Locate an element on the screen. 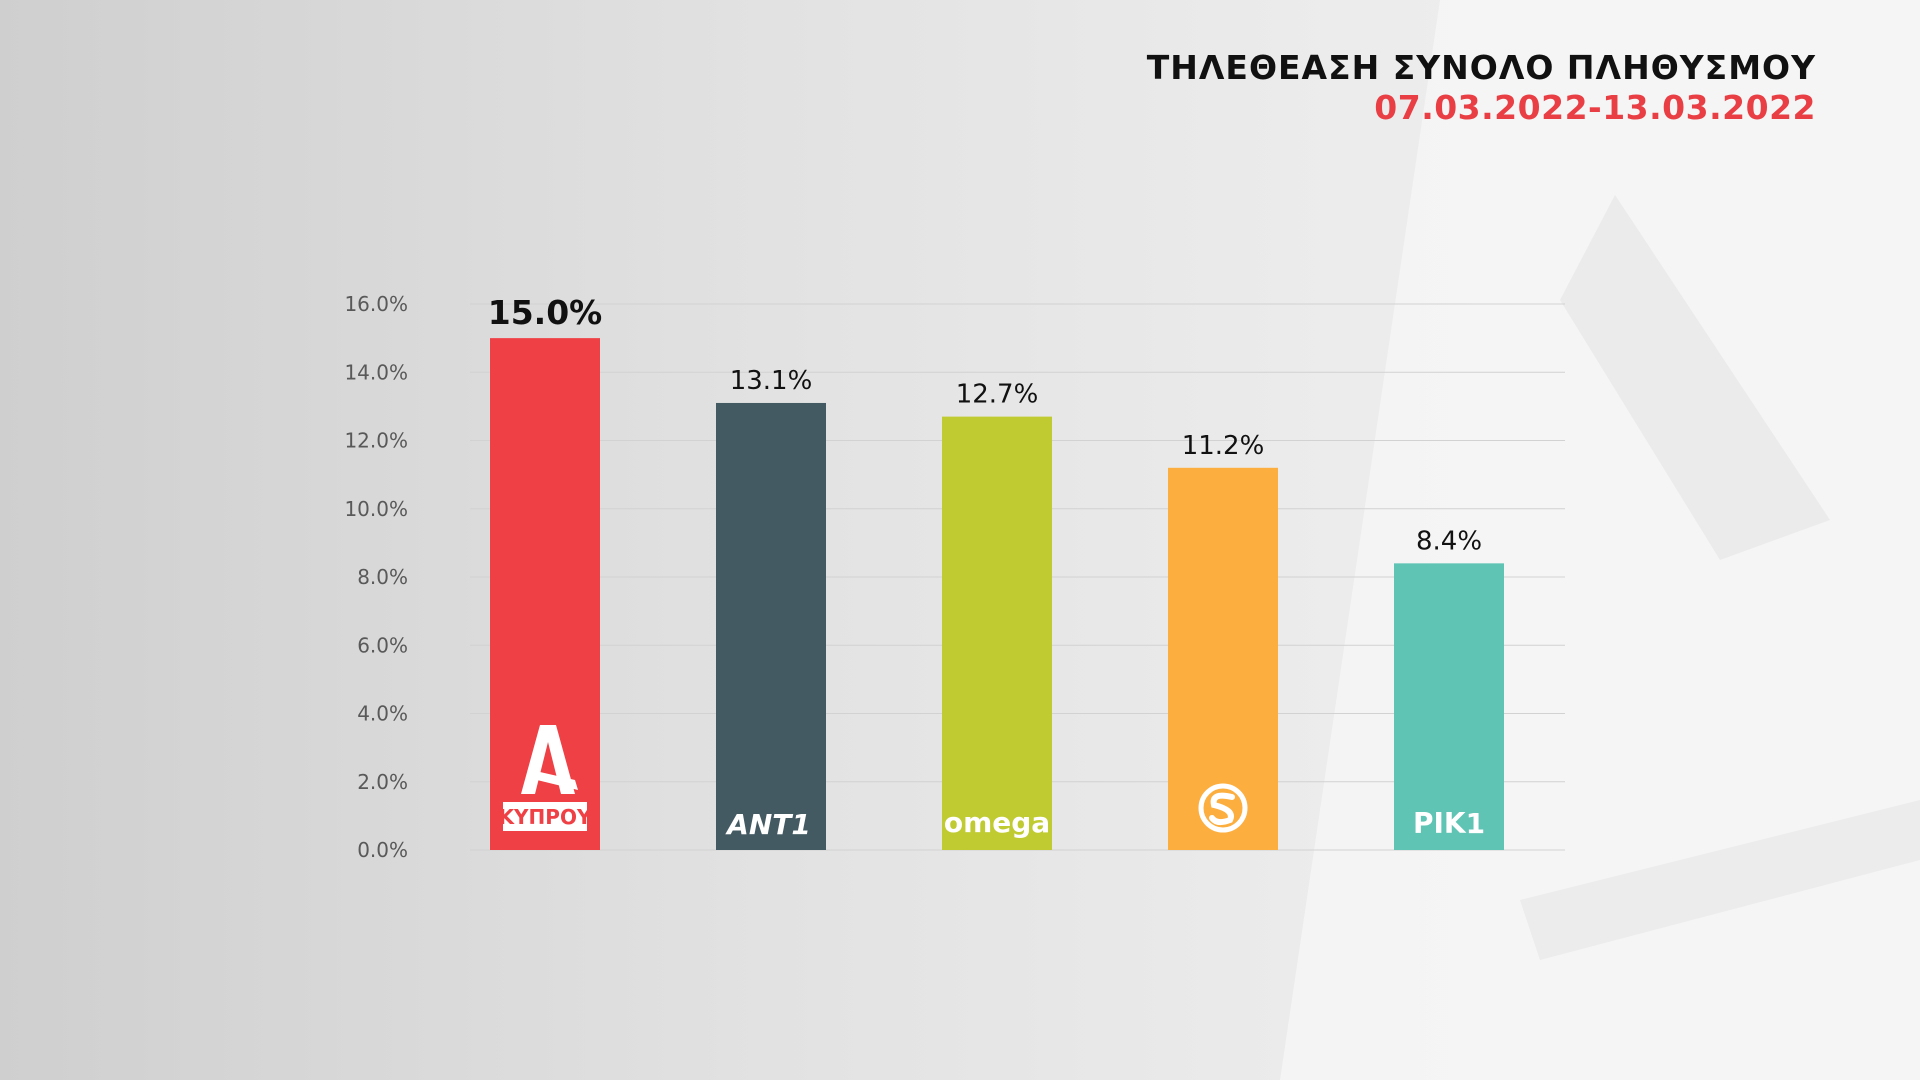 Image resolution: width=1920 pixels, height=1080 pixels. value-label: 11.2% is located at coordinates (1223, 446).